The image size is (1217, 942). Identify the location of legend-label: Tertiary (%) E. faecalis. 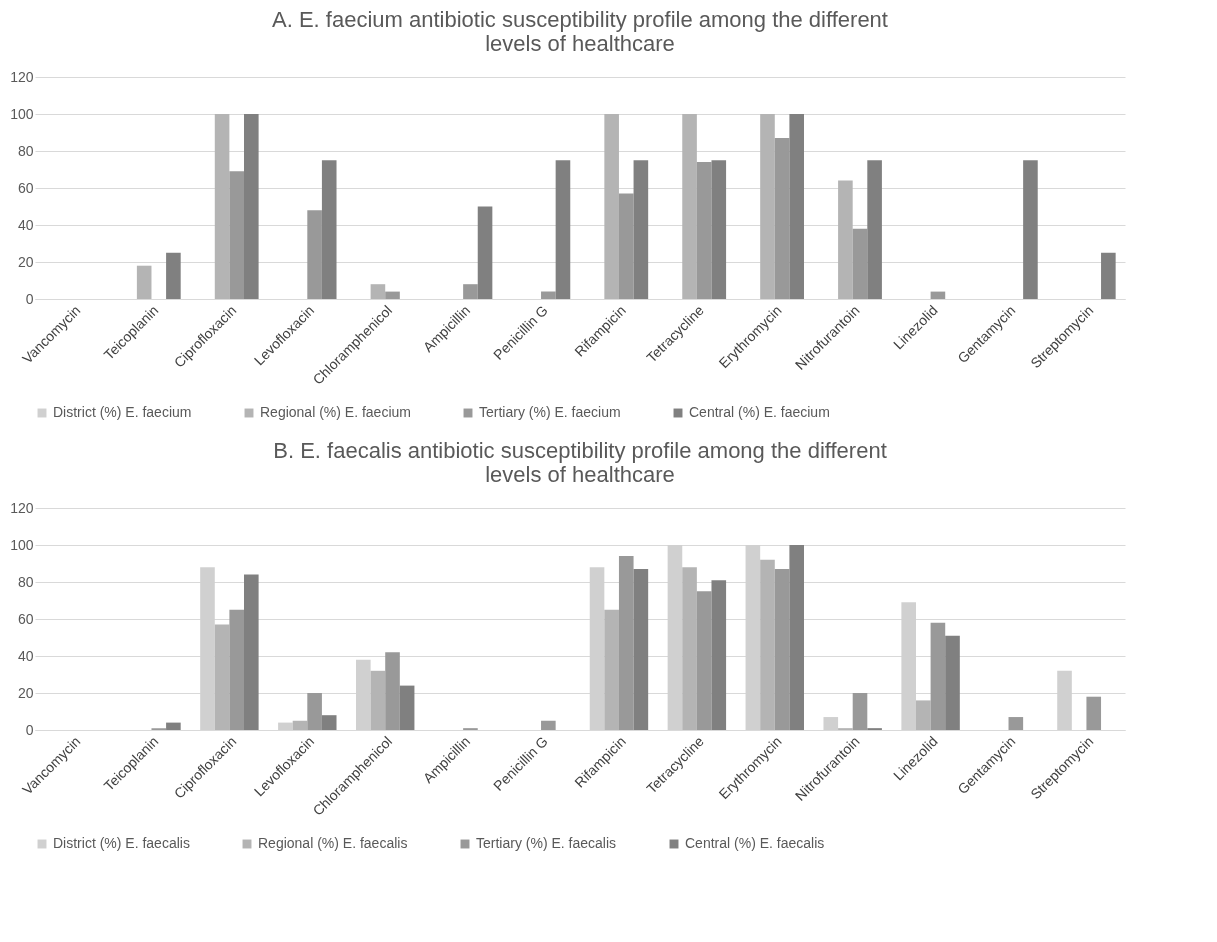
(546, 843).